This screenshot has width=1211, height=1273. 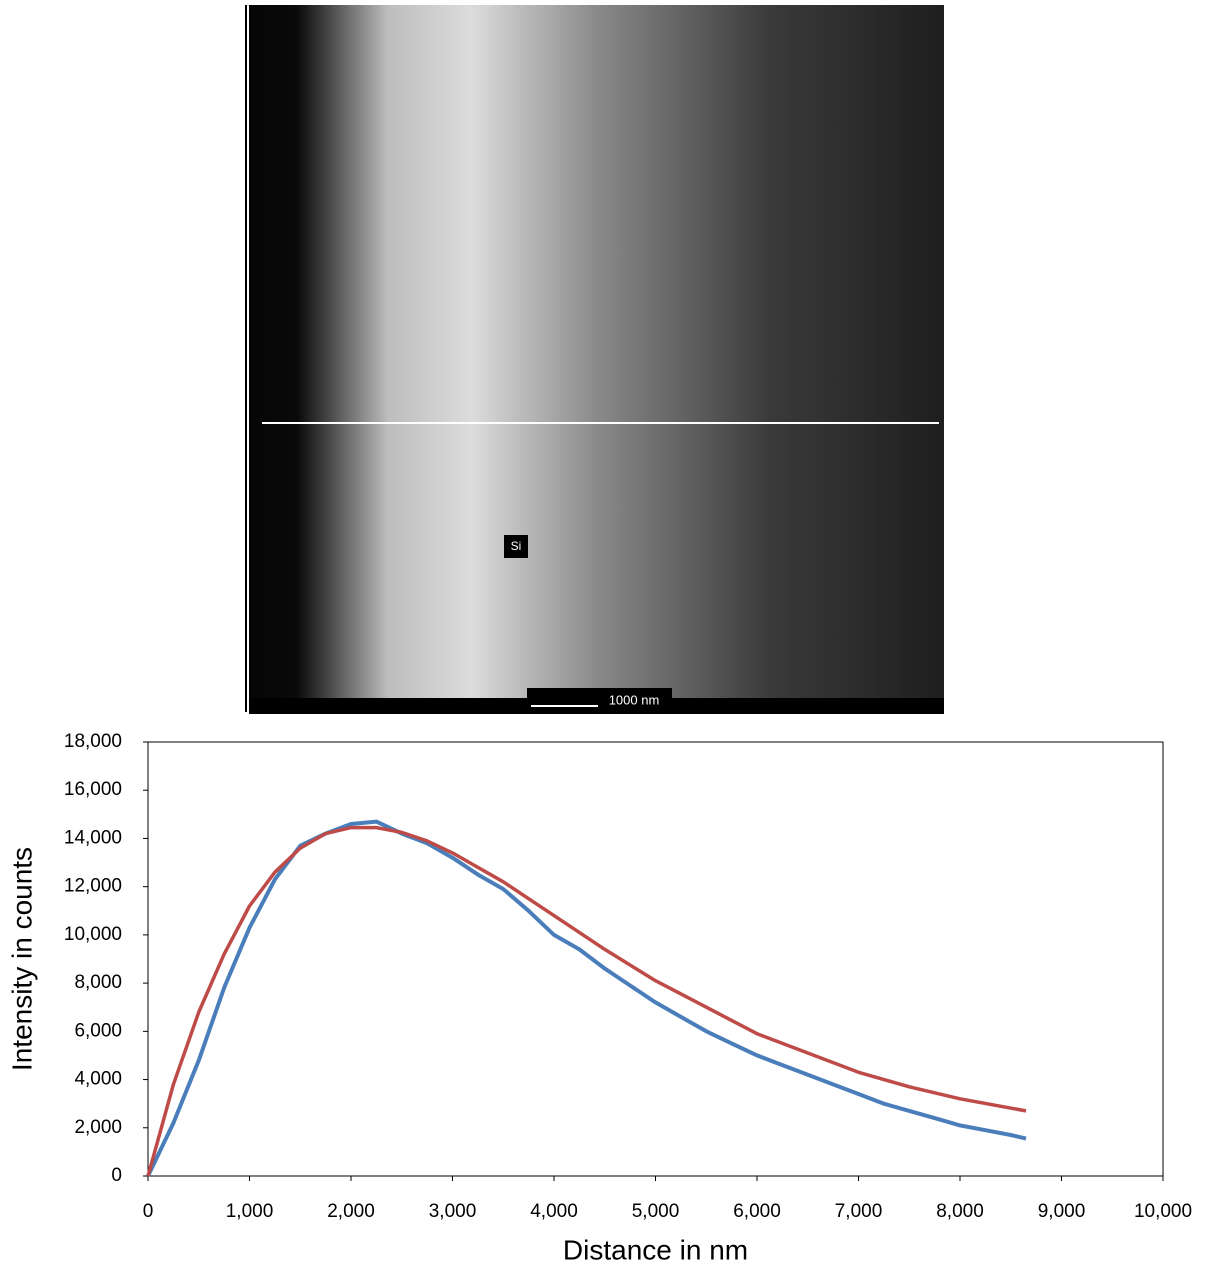 What do you see at coordinates (98, 1079) in the screenshot?
I see `y-tick-label: 4,000` at bounding box center [98, 1079].